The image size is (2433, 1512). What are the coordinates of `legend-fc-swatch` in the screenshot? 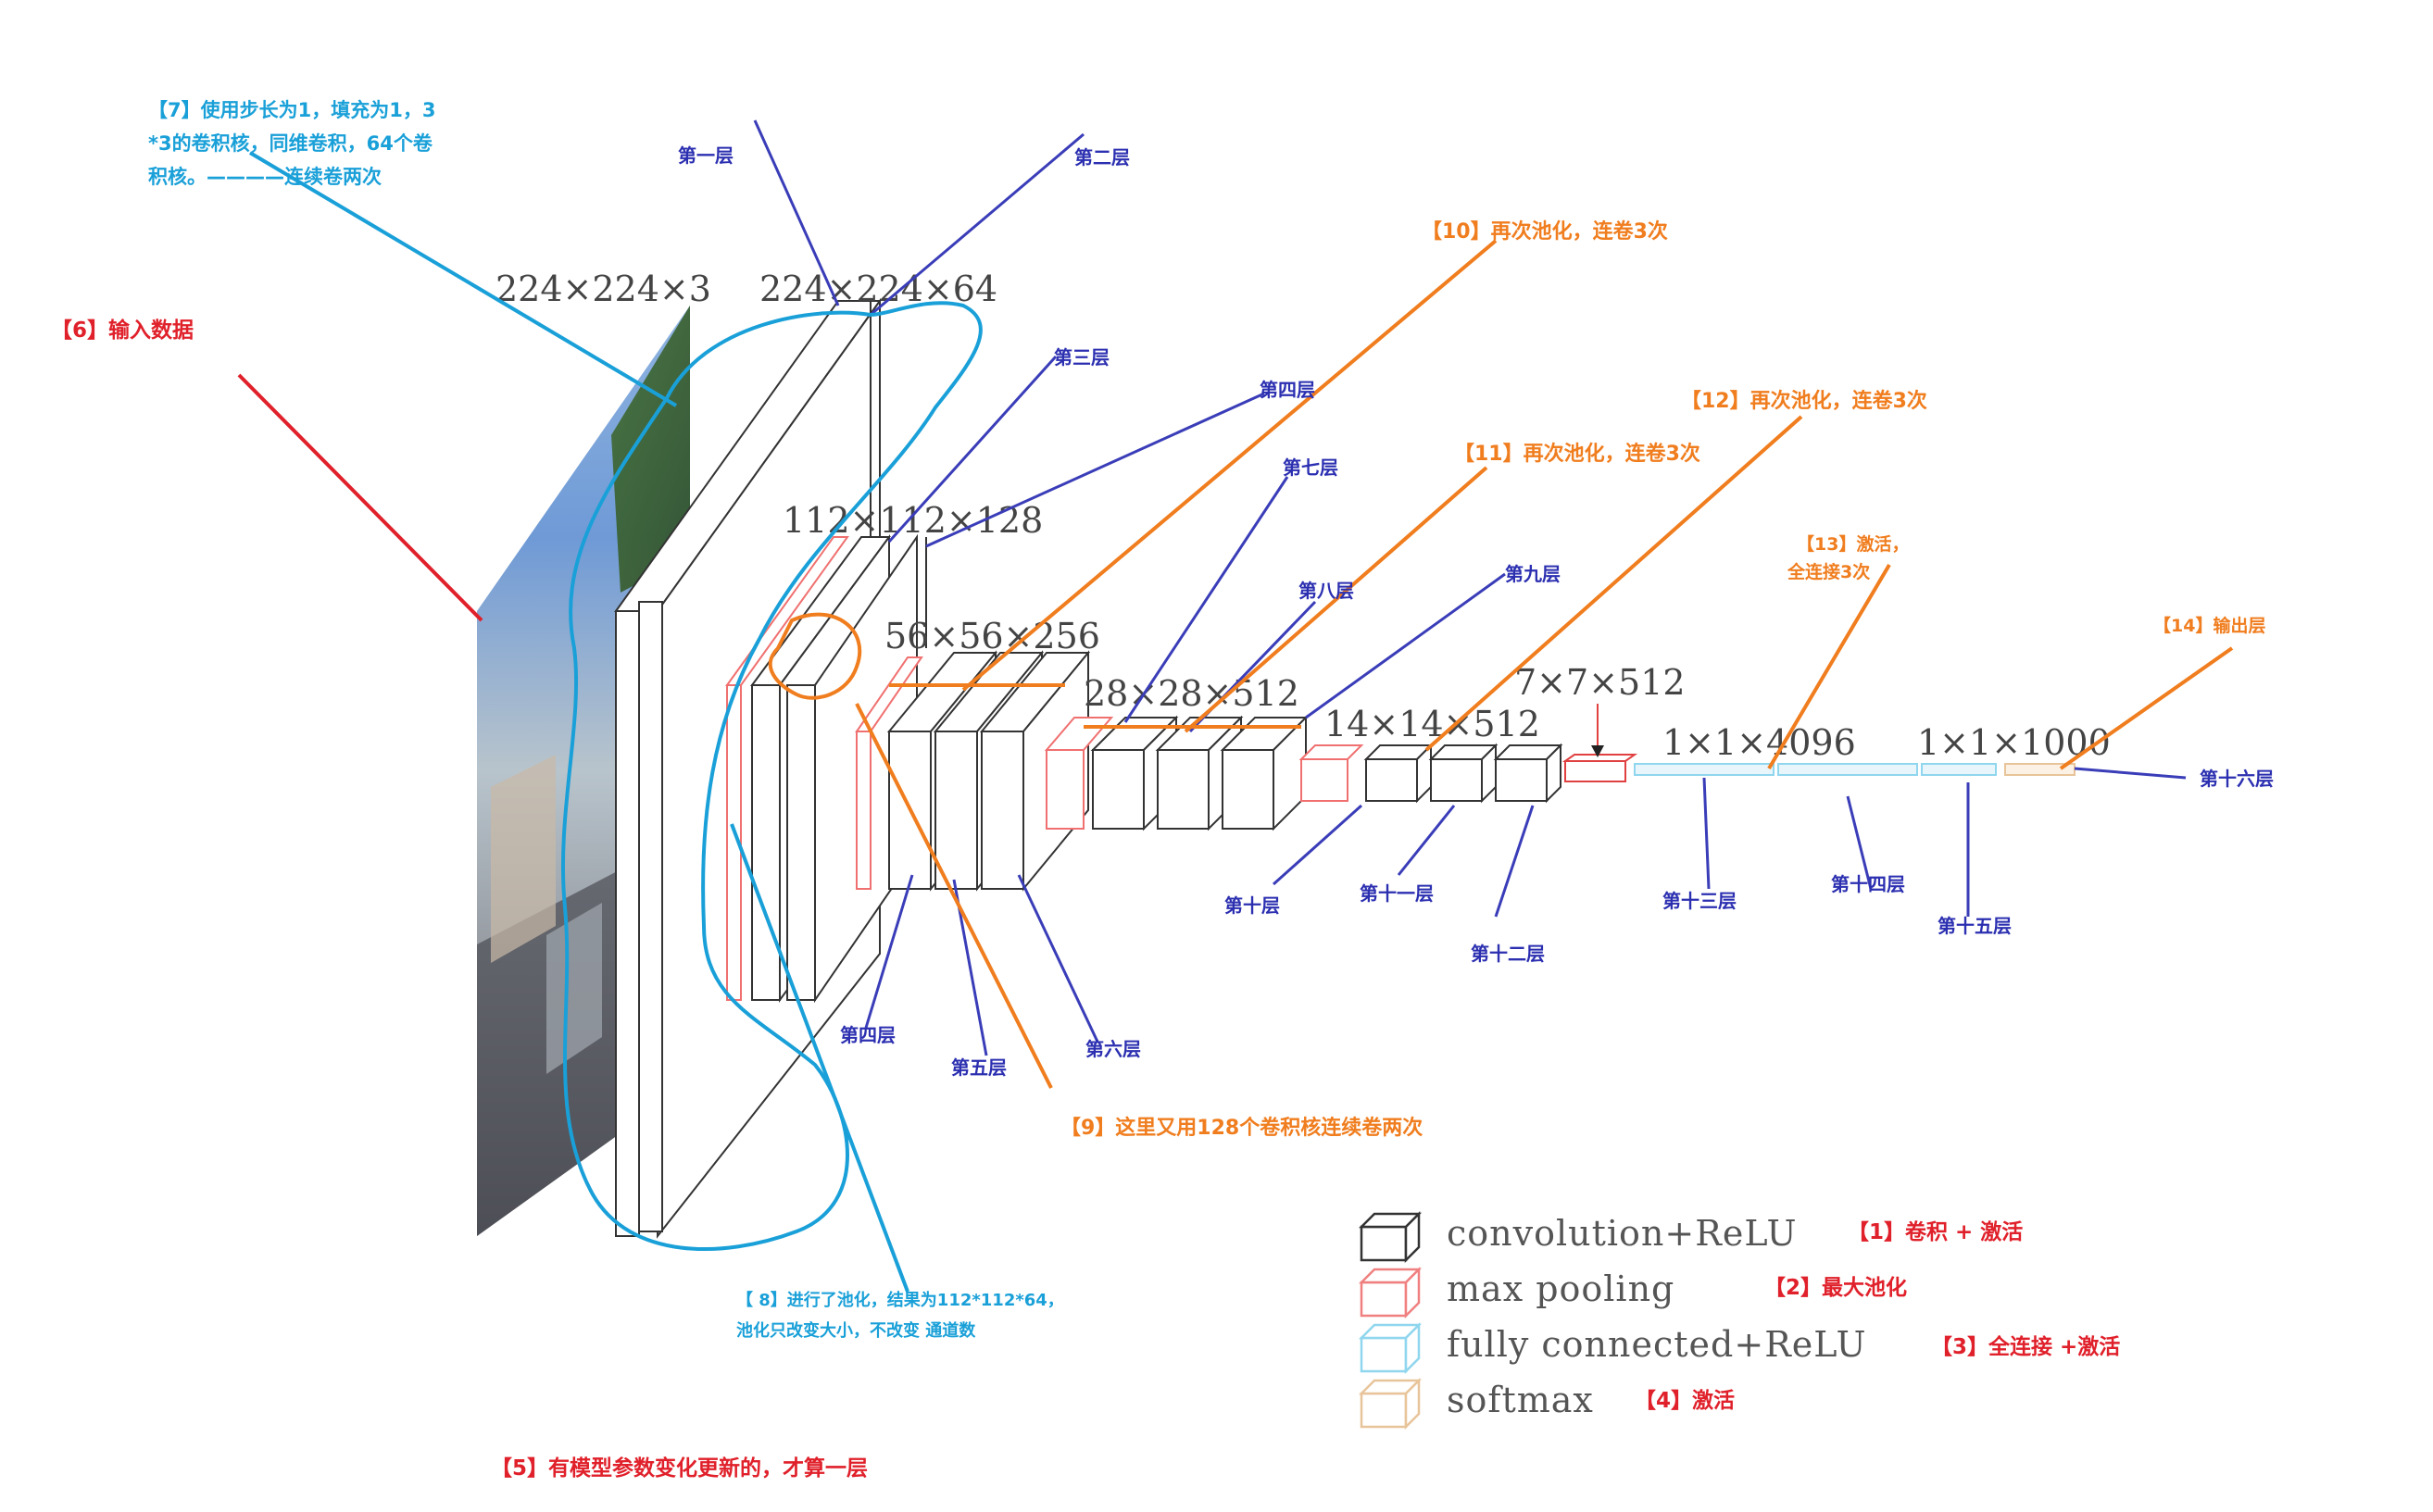 It's located at (1391, 1348).